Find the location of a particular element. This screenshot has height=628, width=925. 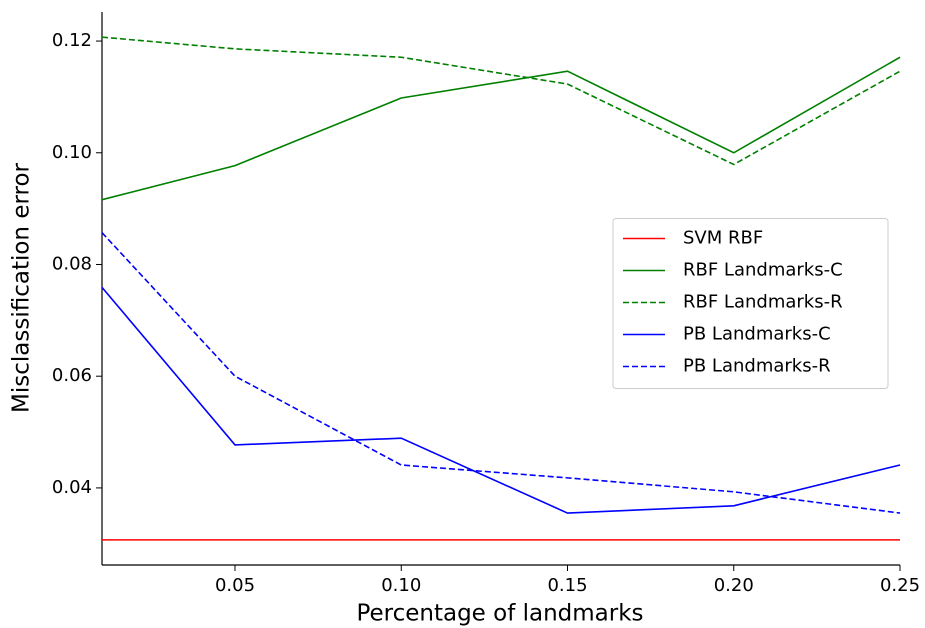

y-tick-label: 0.12 is located at coordinates (72, 40).